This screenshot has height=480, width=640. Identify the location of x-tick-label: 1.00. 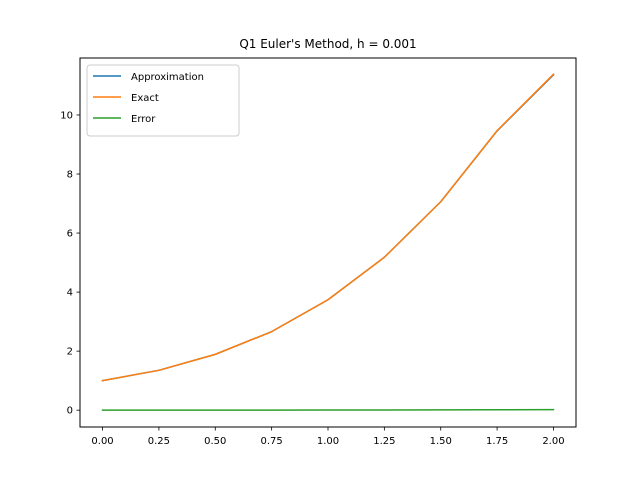
(328, 441).